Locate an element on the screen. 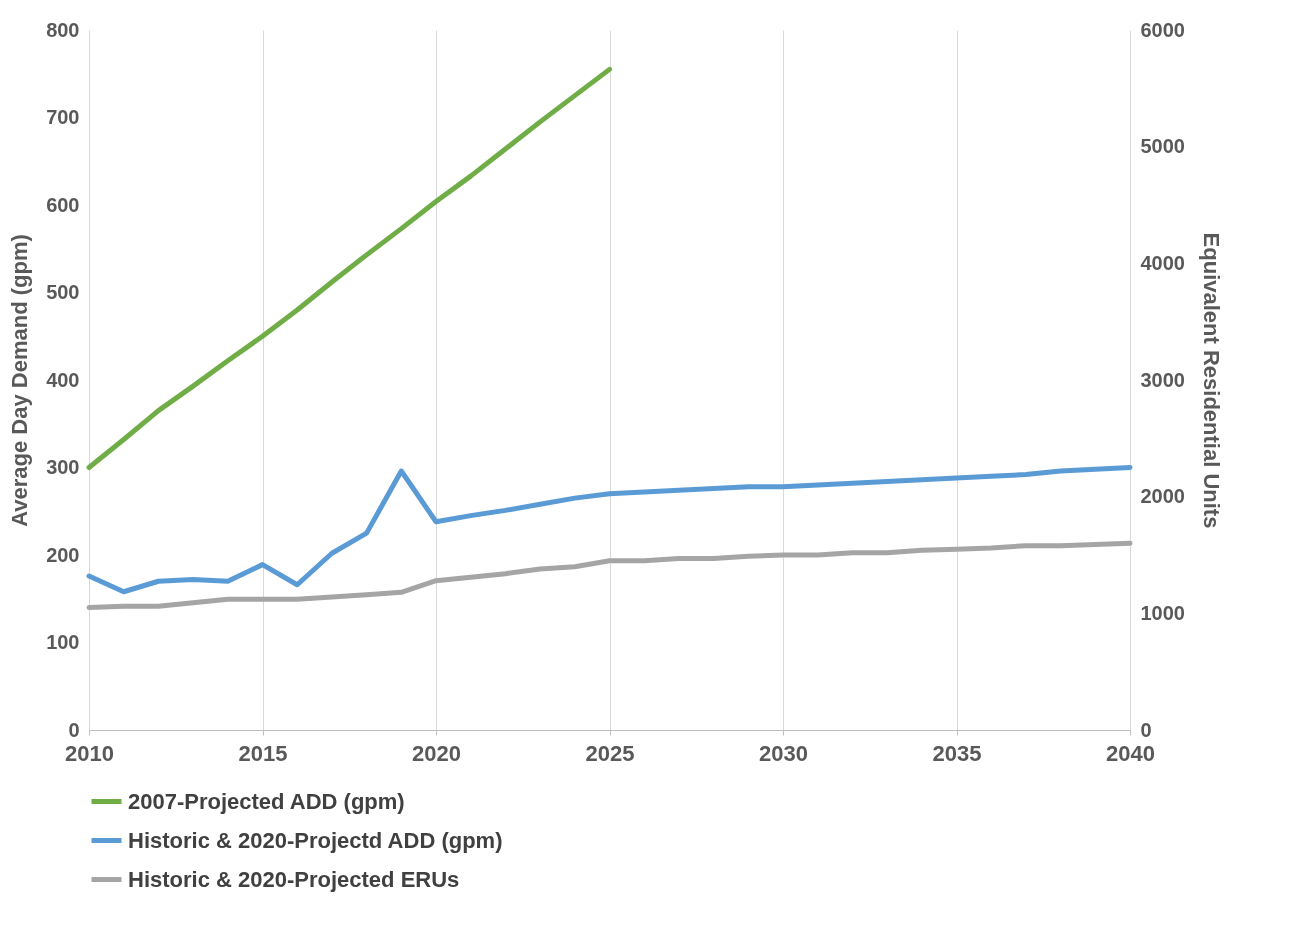 This screenshot has height=941, width=1314. x-tick-label: 2015 is located at coordinates (263, 753).